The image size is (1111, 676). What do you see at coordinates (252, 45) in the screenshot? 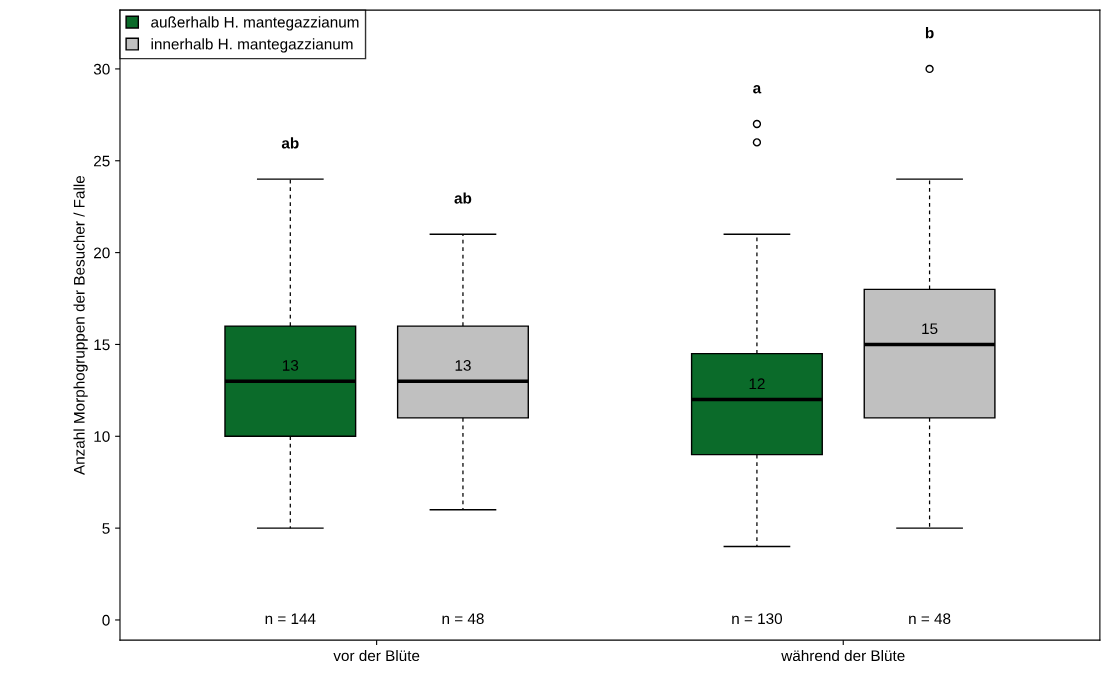
I see `legend-label: innerhalb H. mantegazzianum` at bounding box center [252, 45].